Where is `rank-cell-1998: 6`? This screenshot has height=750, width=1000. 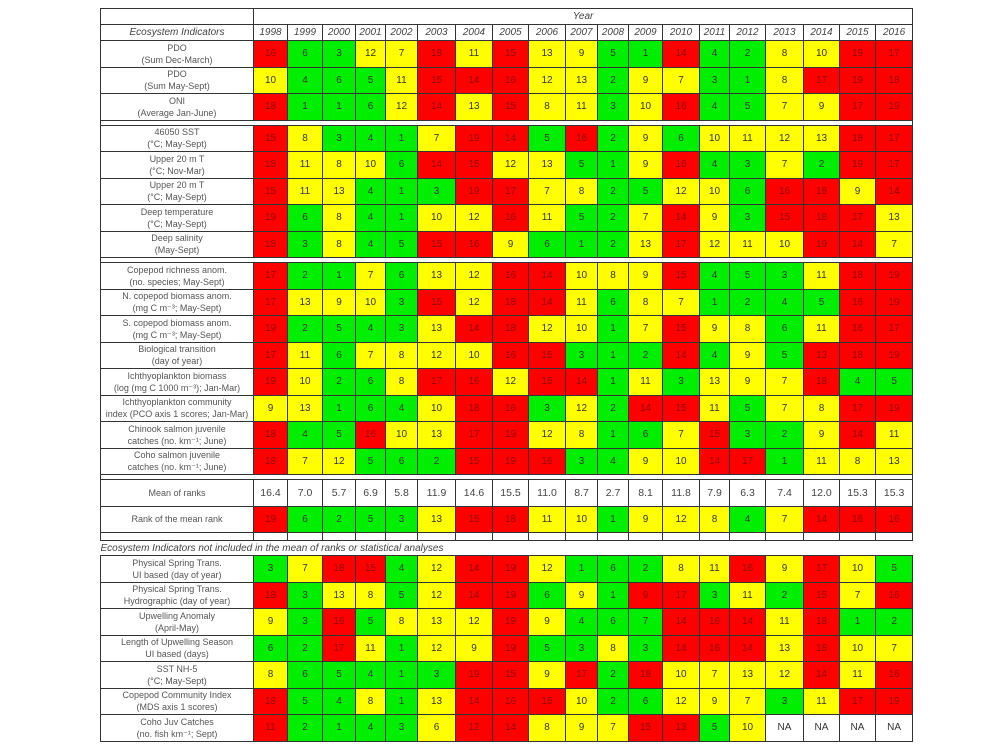
rank-cell-1998: 6 is located at coordinates (270, 648).